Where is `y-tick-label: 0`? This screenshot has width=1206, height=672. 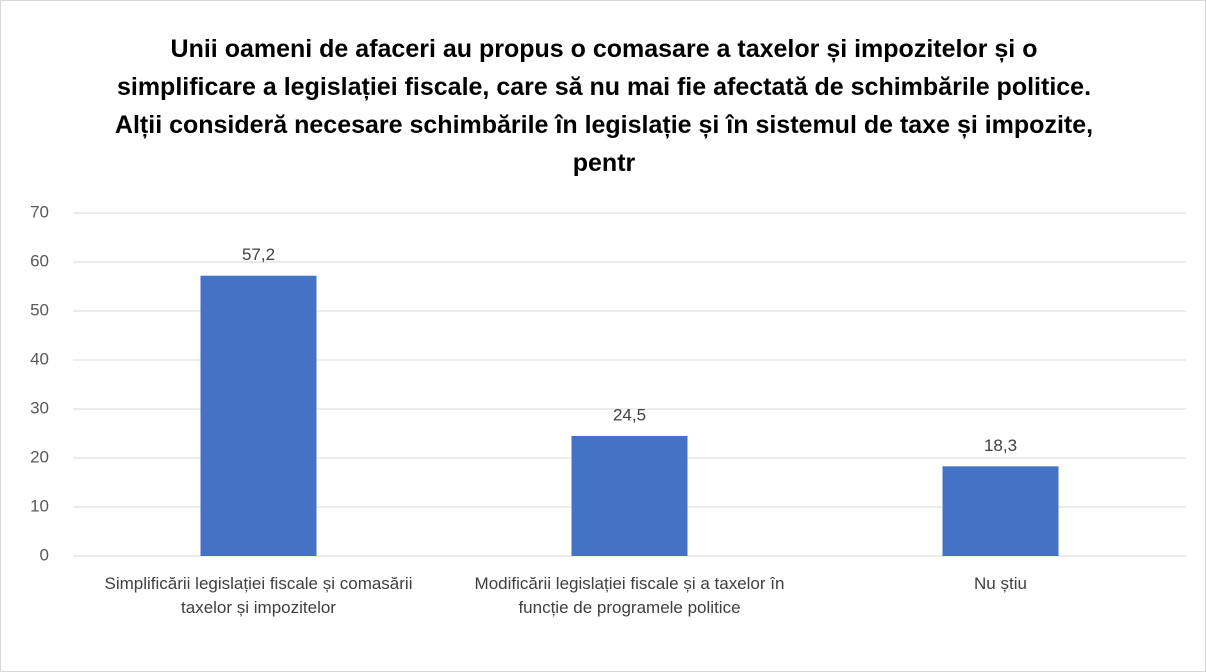
y-tick-label: 0 is located at coordinates (44, 554).